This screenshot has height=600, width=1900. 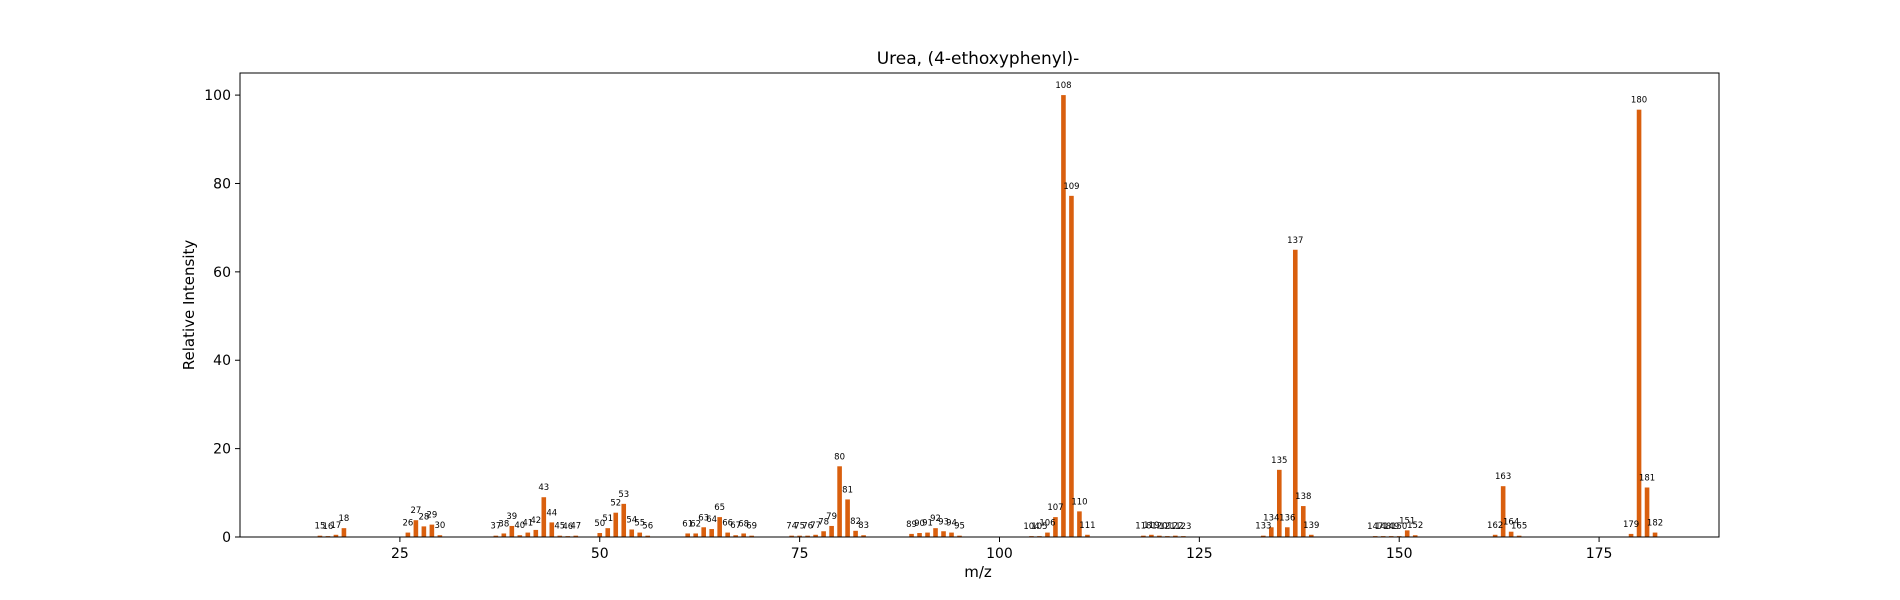 What do you see at coordinates (1087, 526) in the screenshot?
I see `peak-label-111: 111` at bounding box center [1087, 526].